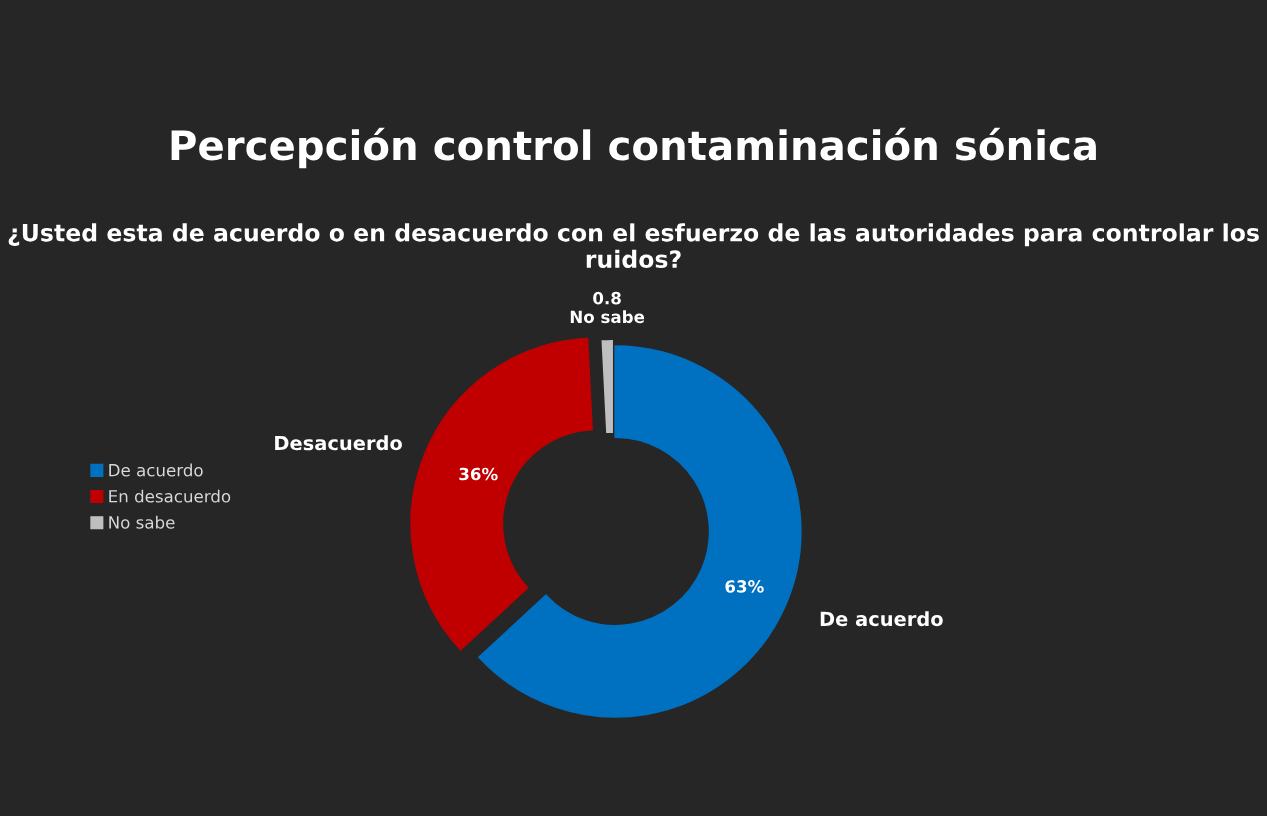  Describe the element at coordinates (338, 443) in the screenshot. I see `text: Desacuerdo` at that location.